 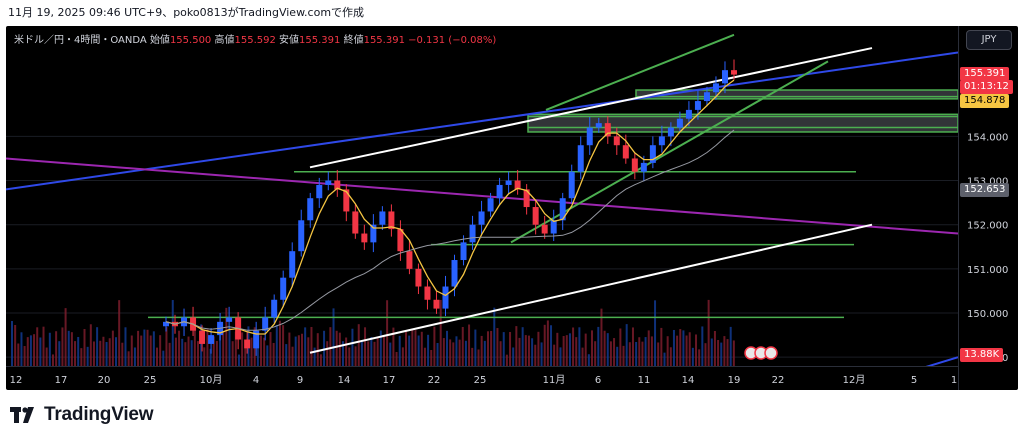 I want to click on trend-line-green-upper, so click(x=640, y=72).